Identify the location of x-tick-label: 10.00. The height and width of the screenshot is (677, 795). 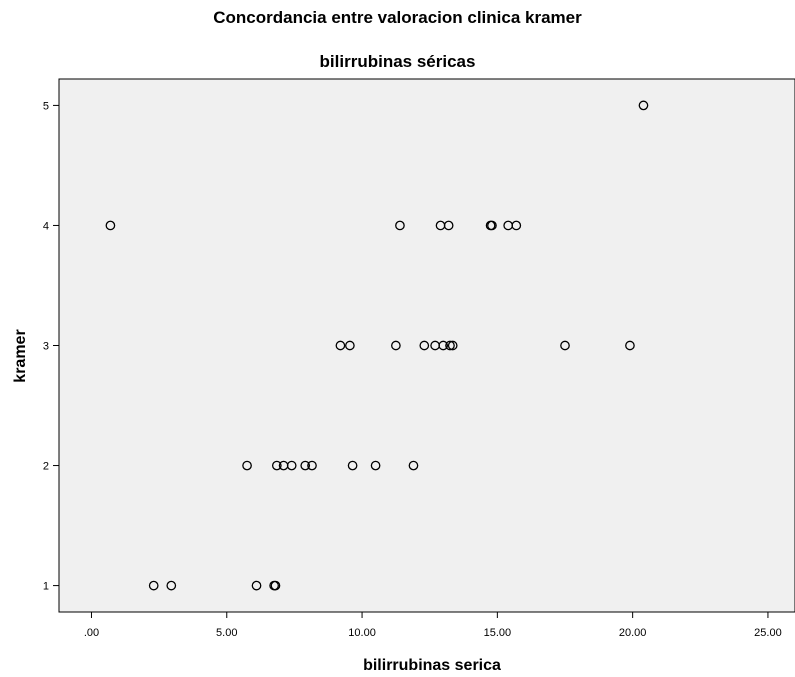
(362, 633).